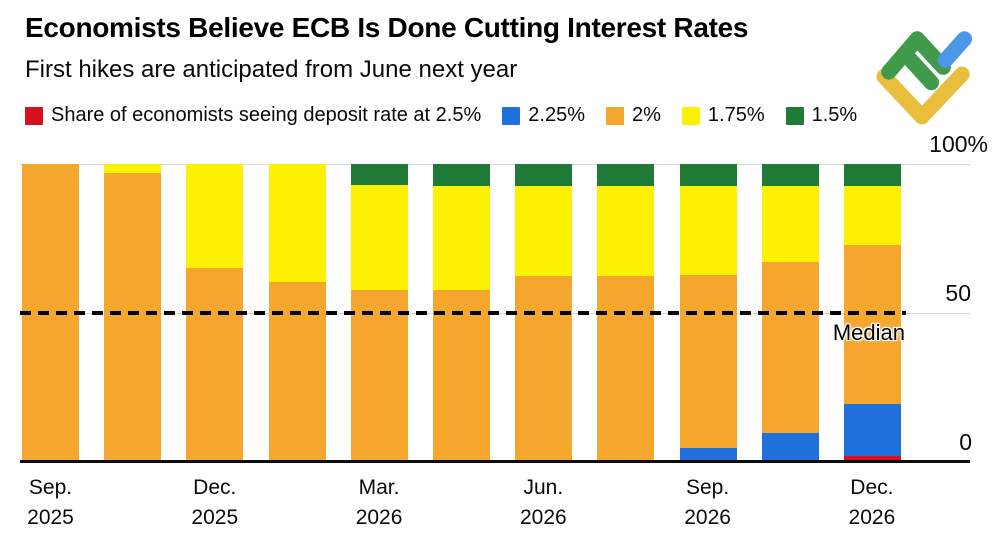 Image resolution: width=1000 pixels, height=545 pixels. I want to click on legend-item: 2.25%, so click(543, 115).